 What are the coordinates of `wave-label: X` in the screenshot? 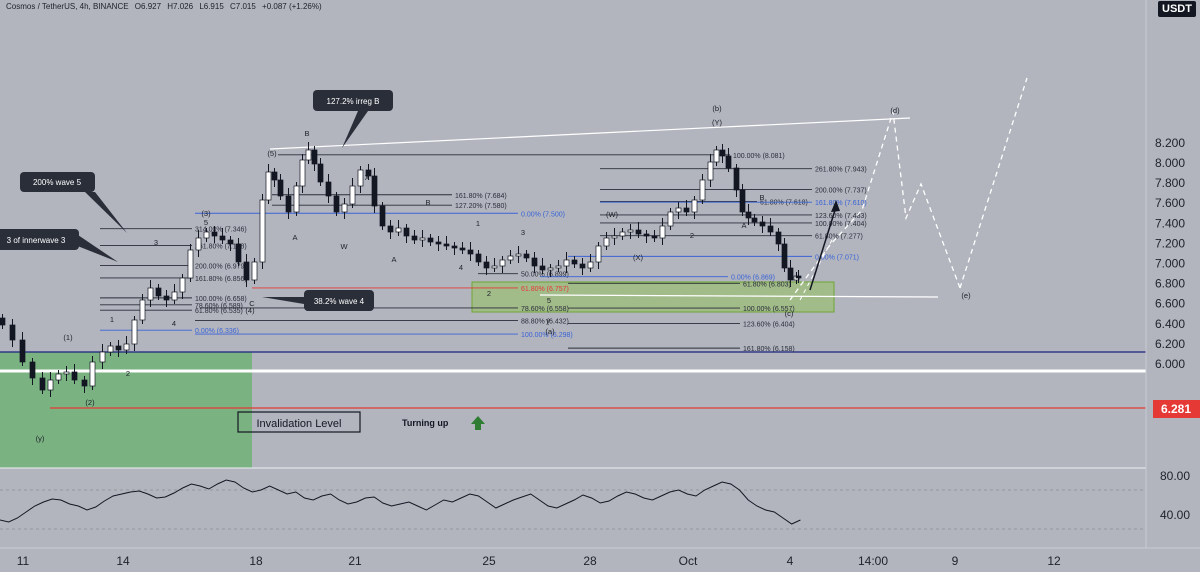 It's located at (366, 177).